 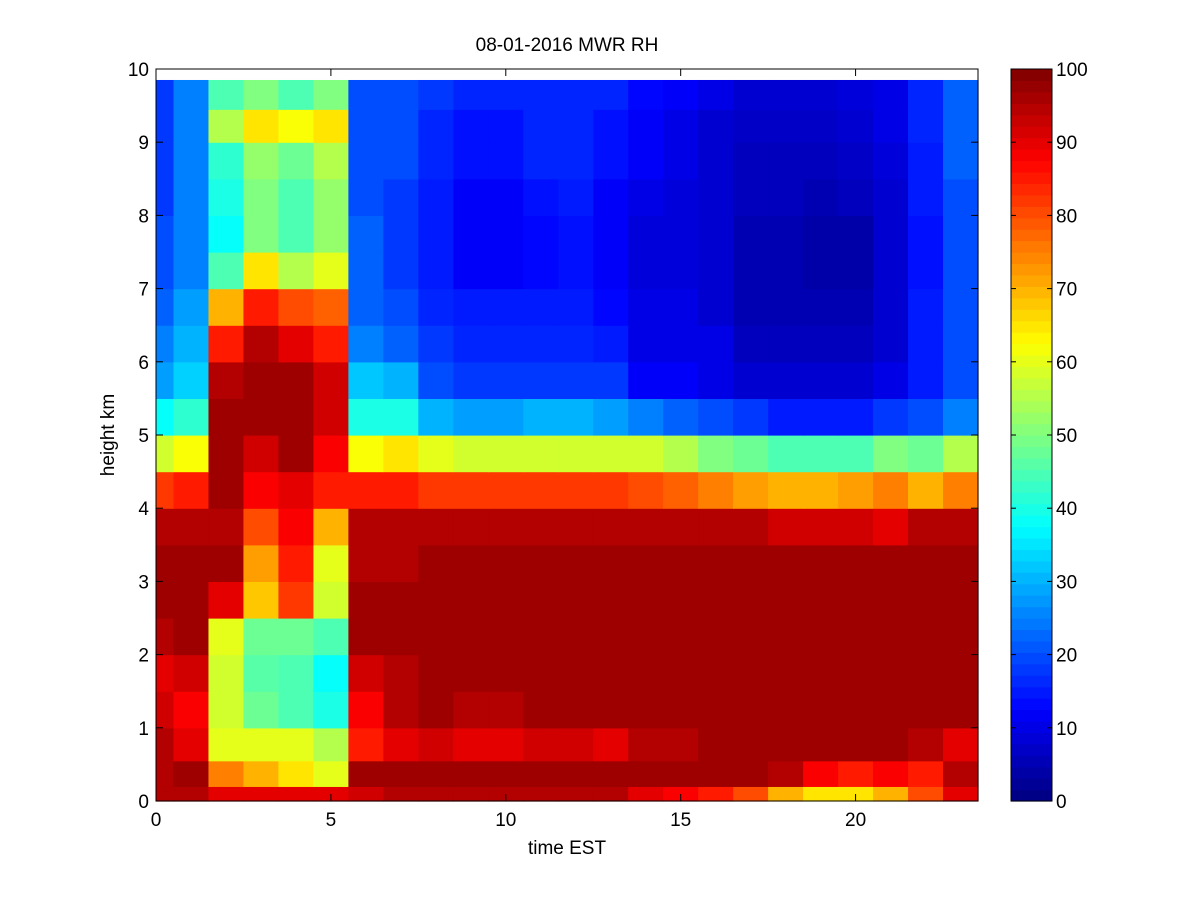 What do you see at coordinates (1066, 363) in the screenshot?
I see `colorbar-tick-label: 60` at bounding box center [1066, 363].